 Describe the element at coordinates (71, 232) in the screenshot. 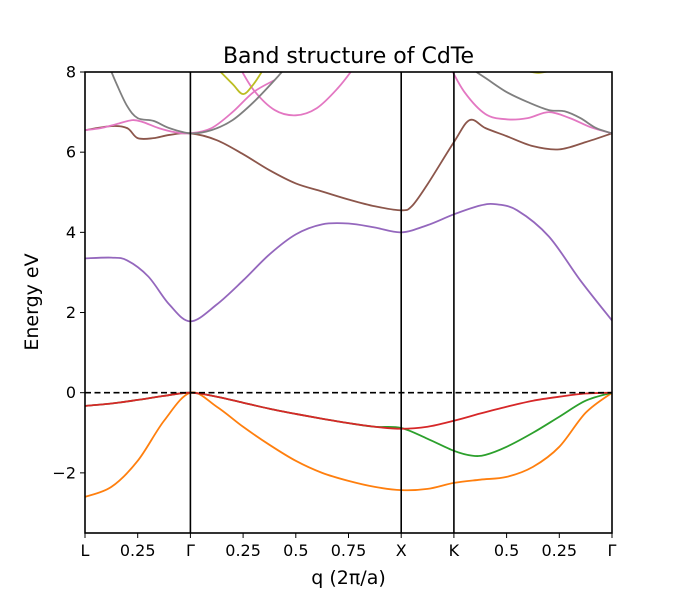

I see `y-tick-label-4: 4` at that location.